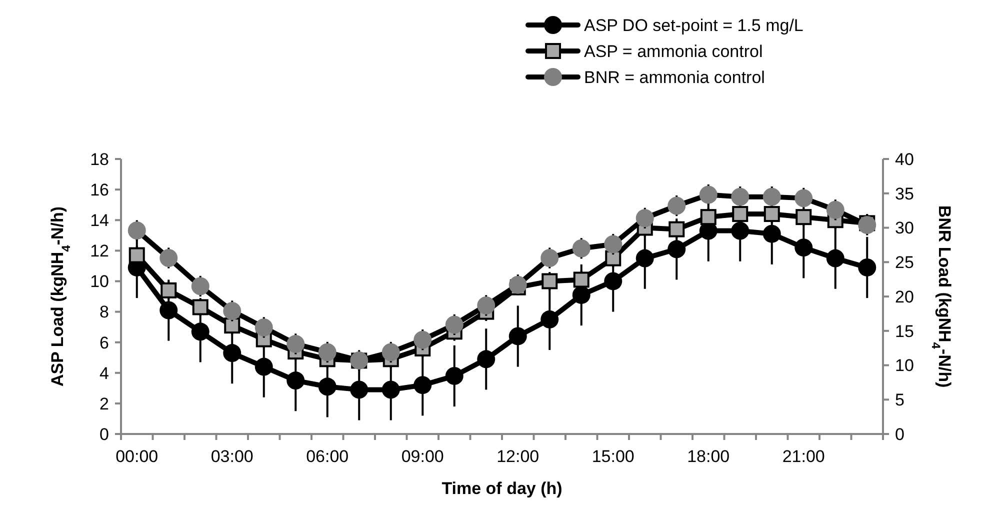  Describe the element at coordinates (99, 282) in the screenshot. I see `y-tick-label: 10` at that location.